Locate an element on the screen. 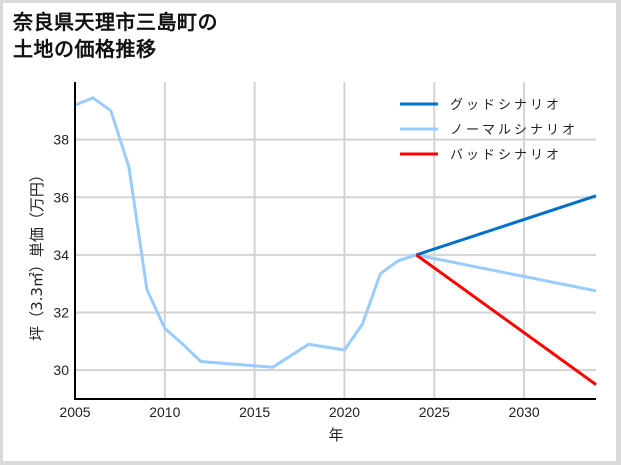  y-tick-label: 34 is located at coordinates (61, 255).